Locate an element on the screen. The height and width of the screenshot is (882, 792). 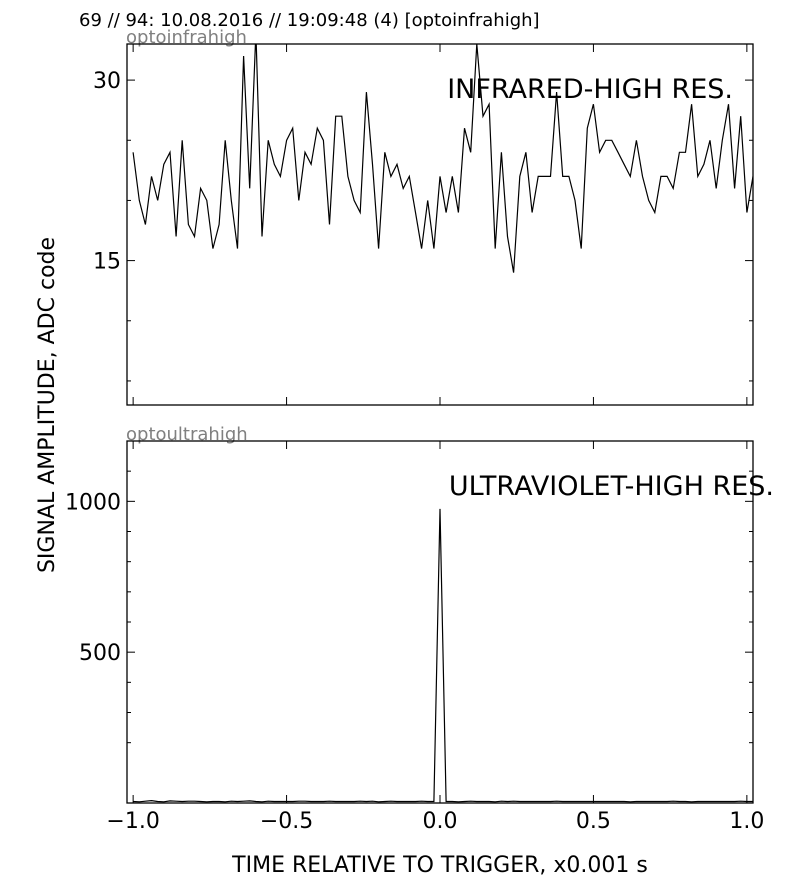
x-tick-label: −0.5 is located at coordinates (286, 821).